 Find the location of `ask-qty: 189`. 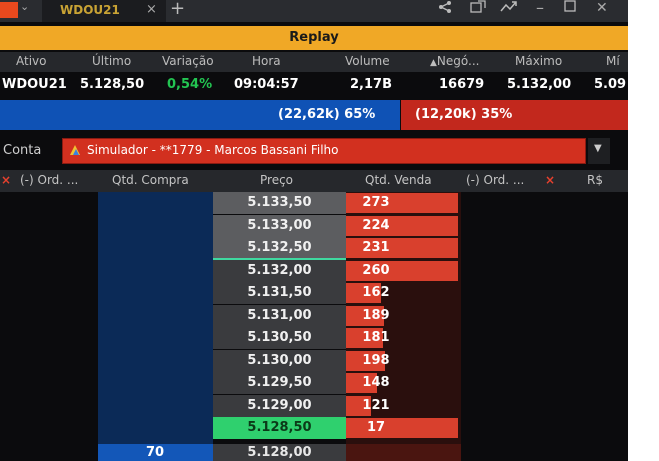

ask-qty: 189 is located at coordinates (376, 315).